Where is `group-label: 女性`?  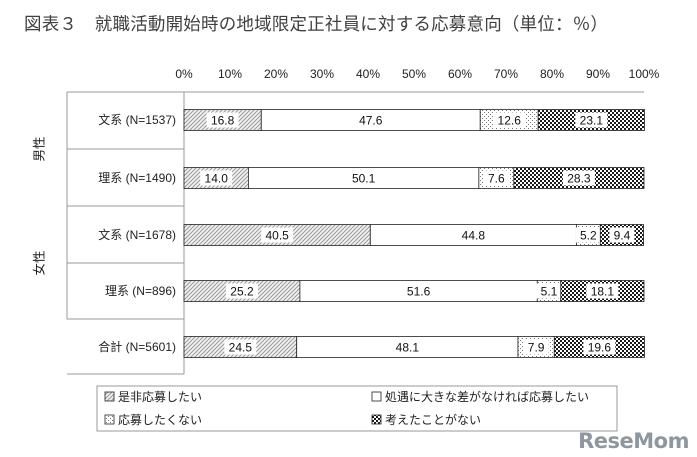 group-label: 女性 is located at coordinates (39, 262).